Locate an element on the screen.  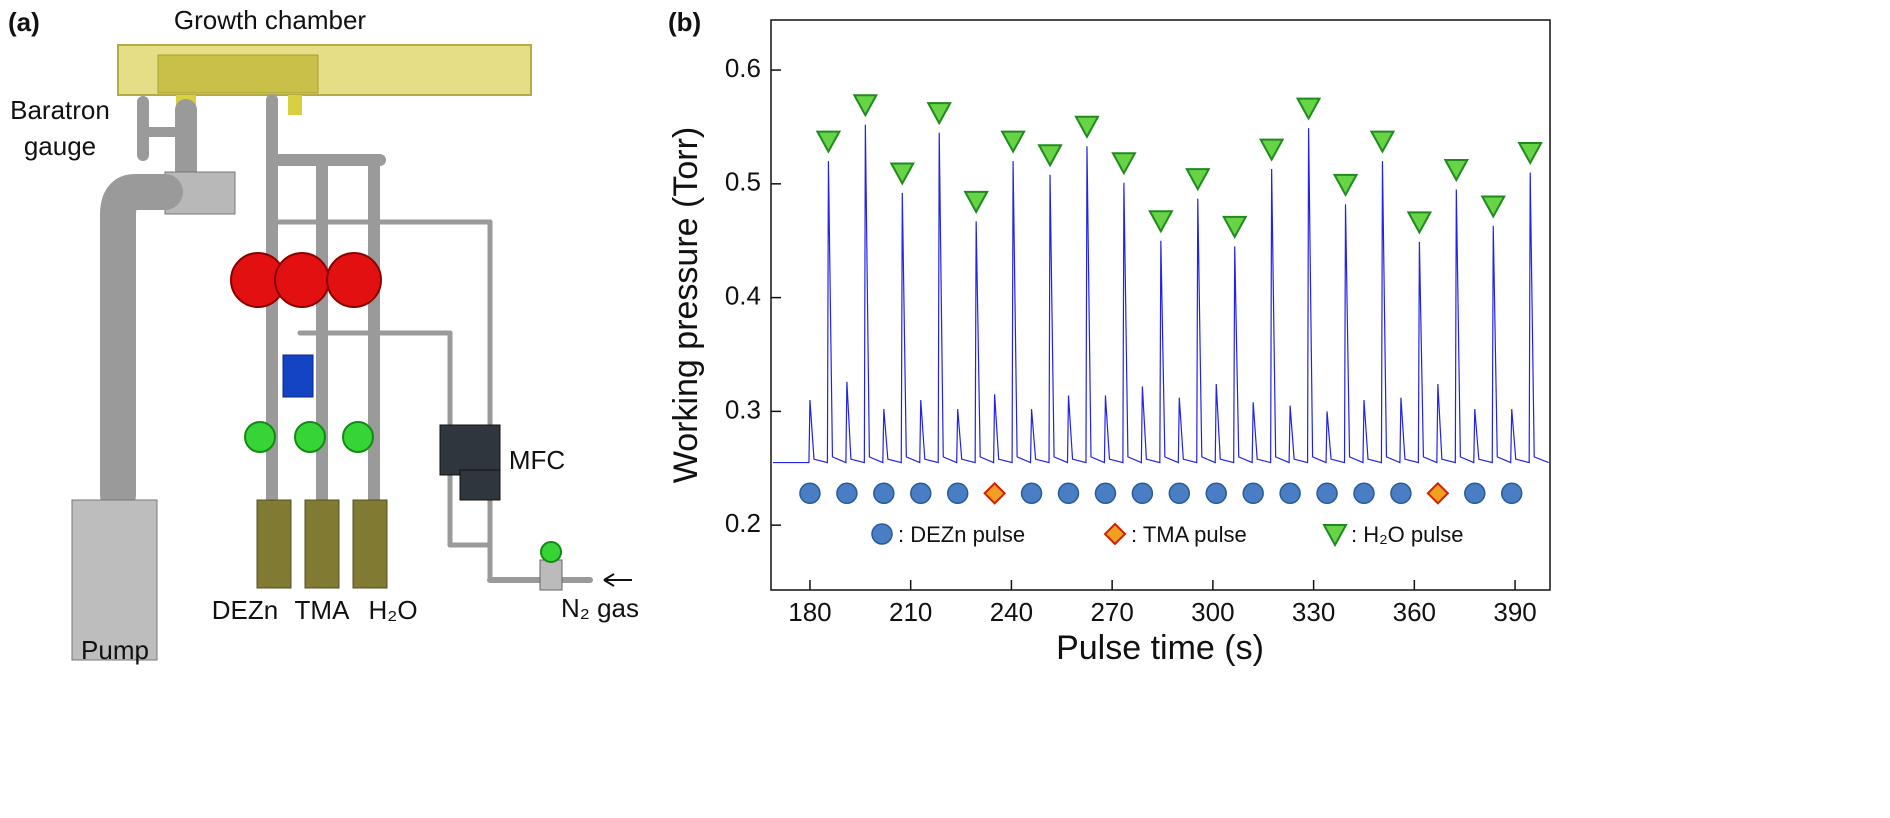
panel-label: (a) is located at coordinates (24, 22).